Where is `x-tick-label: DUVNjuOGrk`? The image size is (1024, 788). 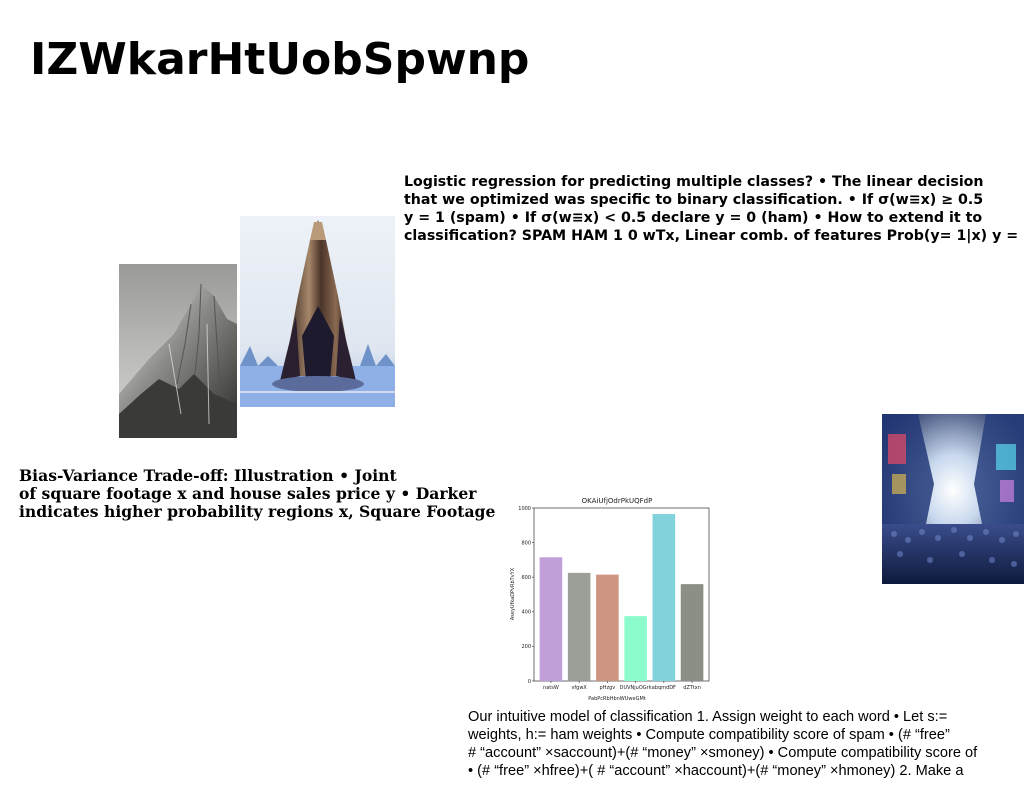 x-tick-label: DUVNjuOGrk is located at coordinates (636, 688).